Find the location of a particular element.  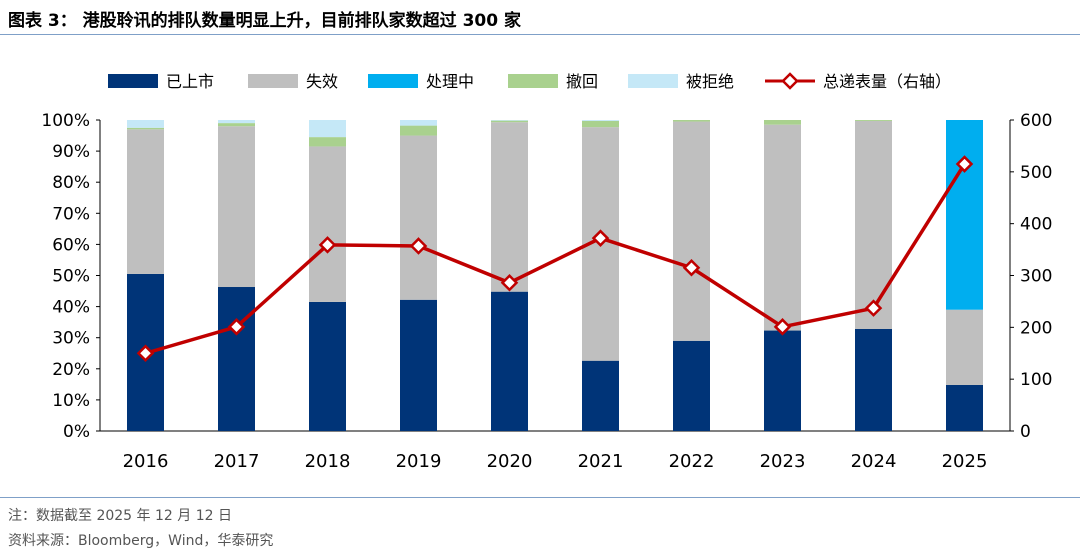

x-tick-label: 2022 is located at coordinates (692, 461).